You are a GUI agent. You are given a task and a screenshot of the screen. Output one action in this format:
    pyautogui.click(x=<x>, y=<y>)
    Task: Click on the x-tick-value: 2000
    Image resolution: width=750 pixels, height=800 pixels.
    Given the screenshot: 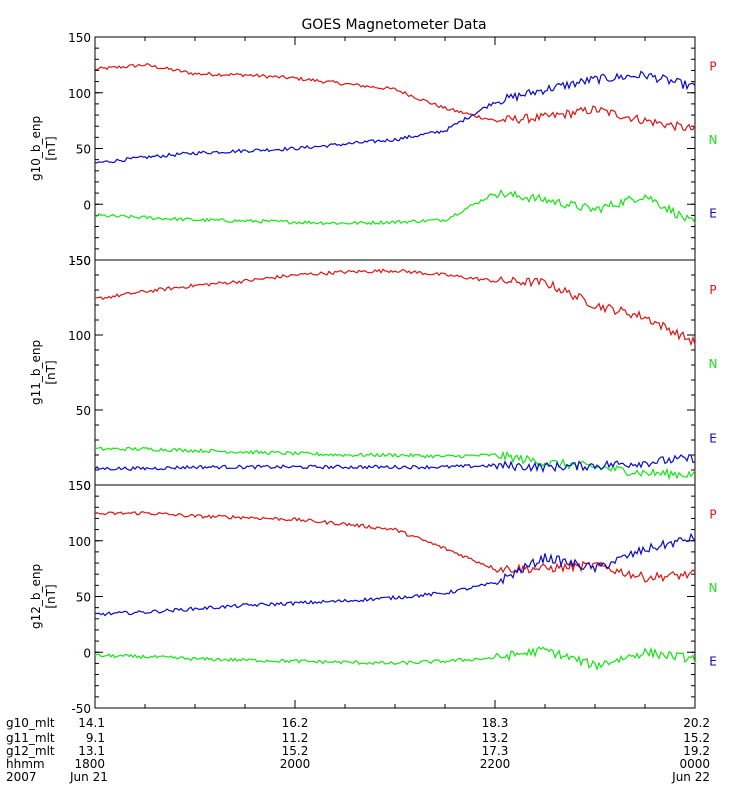 What is the action you would take?
    pyautogui.click(x=295, y=764)
    